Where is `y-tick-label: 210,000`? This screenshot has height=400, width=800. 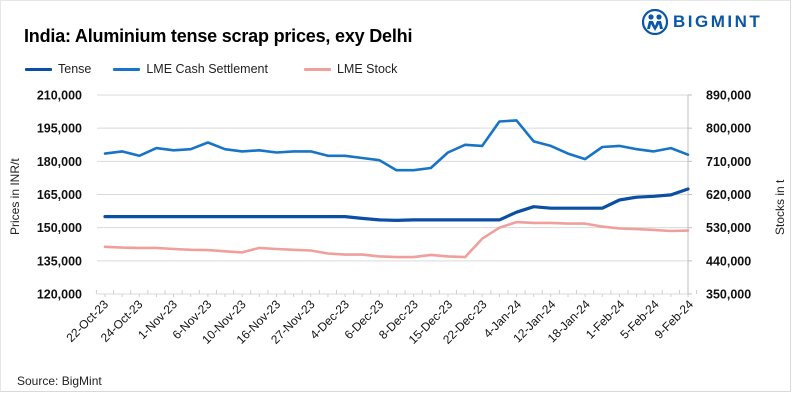 y-tick-label: 210,000 is located at coordinates (59, 96).